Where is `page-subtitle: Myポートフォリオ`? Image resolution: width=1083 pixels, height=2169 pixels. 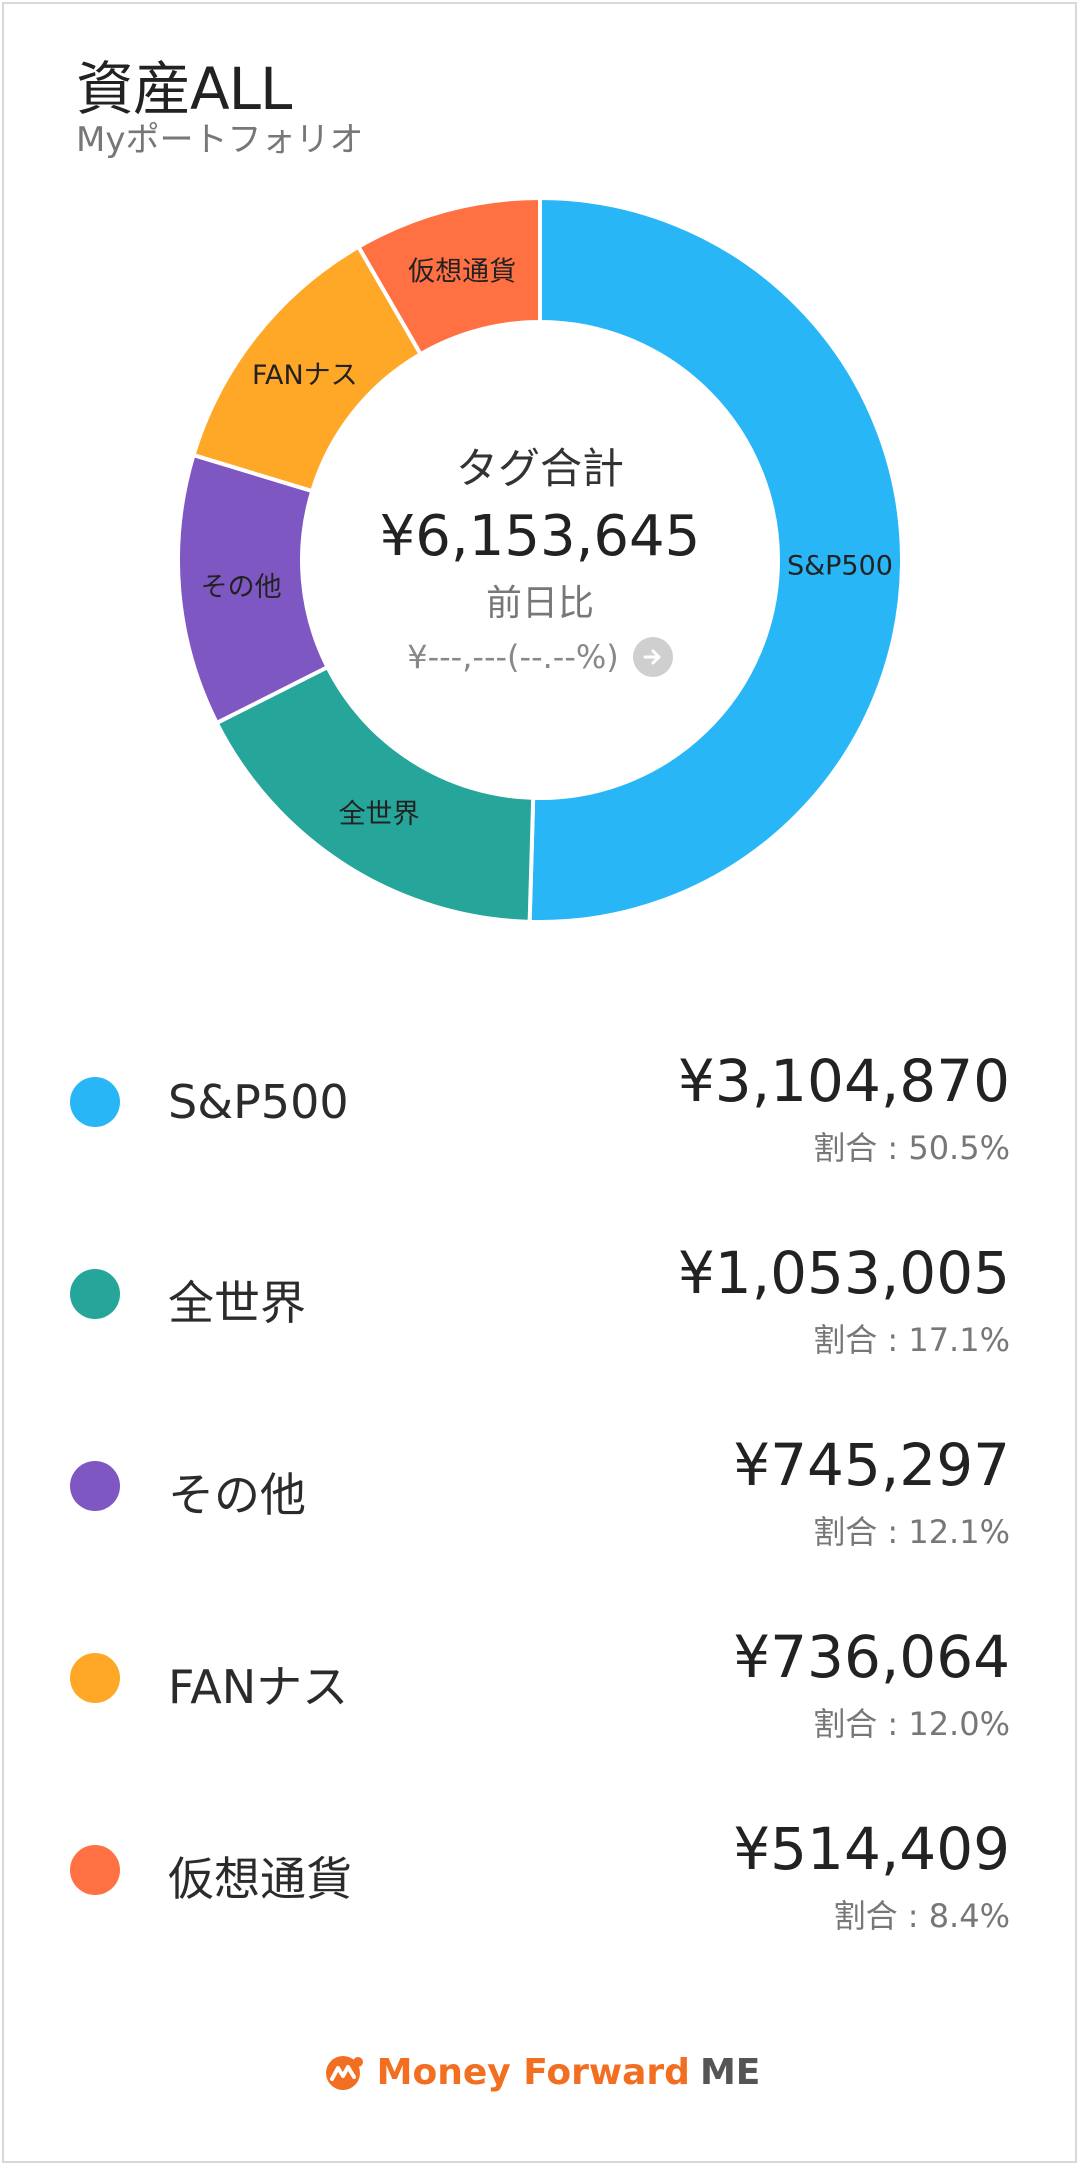 page-subtitle: Myポートフォリオ is located at coordinates (220, 140).